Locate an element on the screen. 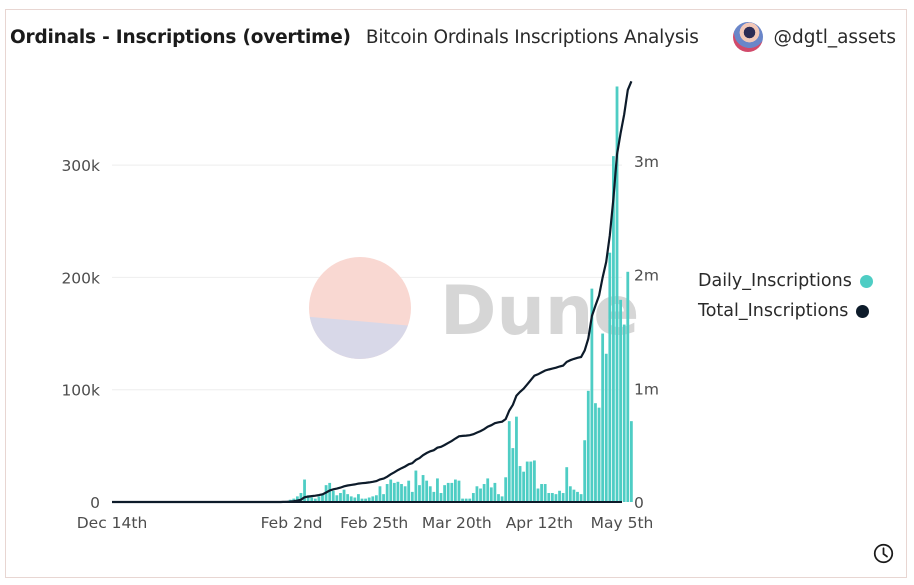 Image resolution: width=914 pixels, height=585 pixels. legend-item-daily: Daily_Inscriptions is located at coordinates (785, 281).